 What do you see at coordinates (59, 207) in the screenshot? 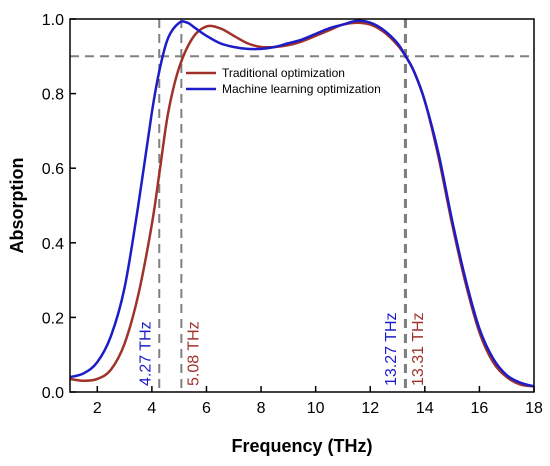
I see `y-axis-ticks: 0.0 0.2 0.4 0.6 0.8 1.0` at bounding box center [59, 207].